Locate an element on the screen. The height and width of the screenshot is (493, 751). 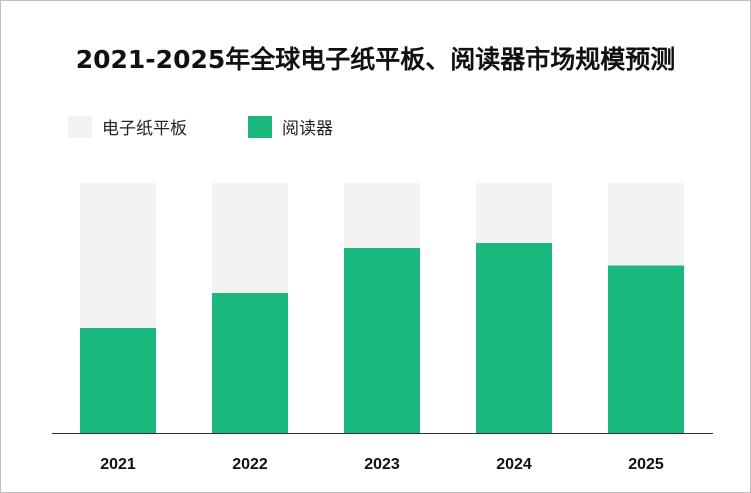
bar-tablet-2021 is located at coordinates (118, 255).